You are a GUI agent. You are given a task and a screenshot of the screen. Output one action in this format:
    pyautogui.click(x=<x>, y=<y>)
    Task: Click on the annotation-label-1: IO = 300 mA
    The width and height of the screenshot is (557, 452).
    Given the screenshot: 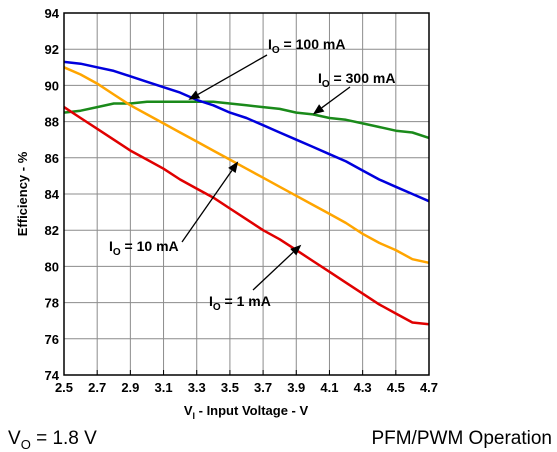 What is the action you would take?
    pyautogui.click(x=356, y=80)
    